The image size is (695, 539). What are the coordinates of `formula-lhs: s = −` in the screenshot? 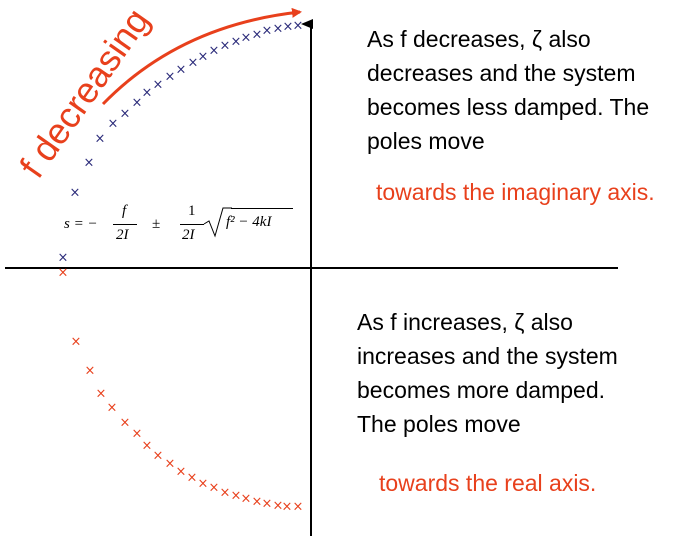 It's located at (81, 224).